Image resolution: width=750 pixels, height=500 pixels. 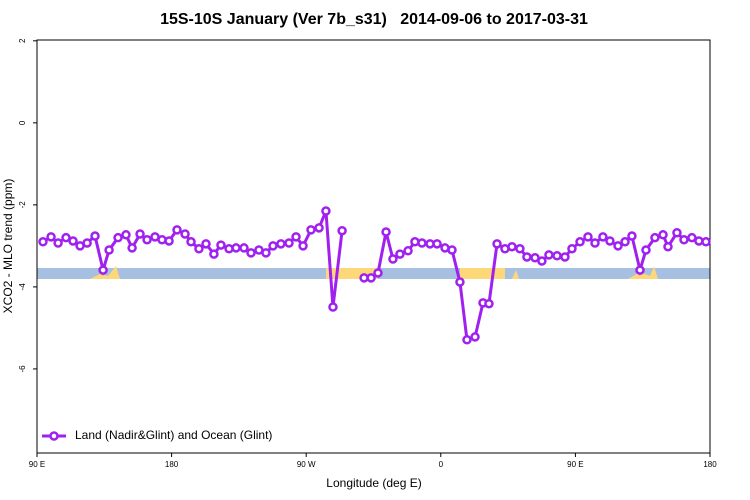 What do you see at coordinates (373, 483) in the screenshot?
I see `x-axis-label: Longitude (deg E)` at bounding box center [373, 483].